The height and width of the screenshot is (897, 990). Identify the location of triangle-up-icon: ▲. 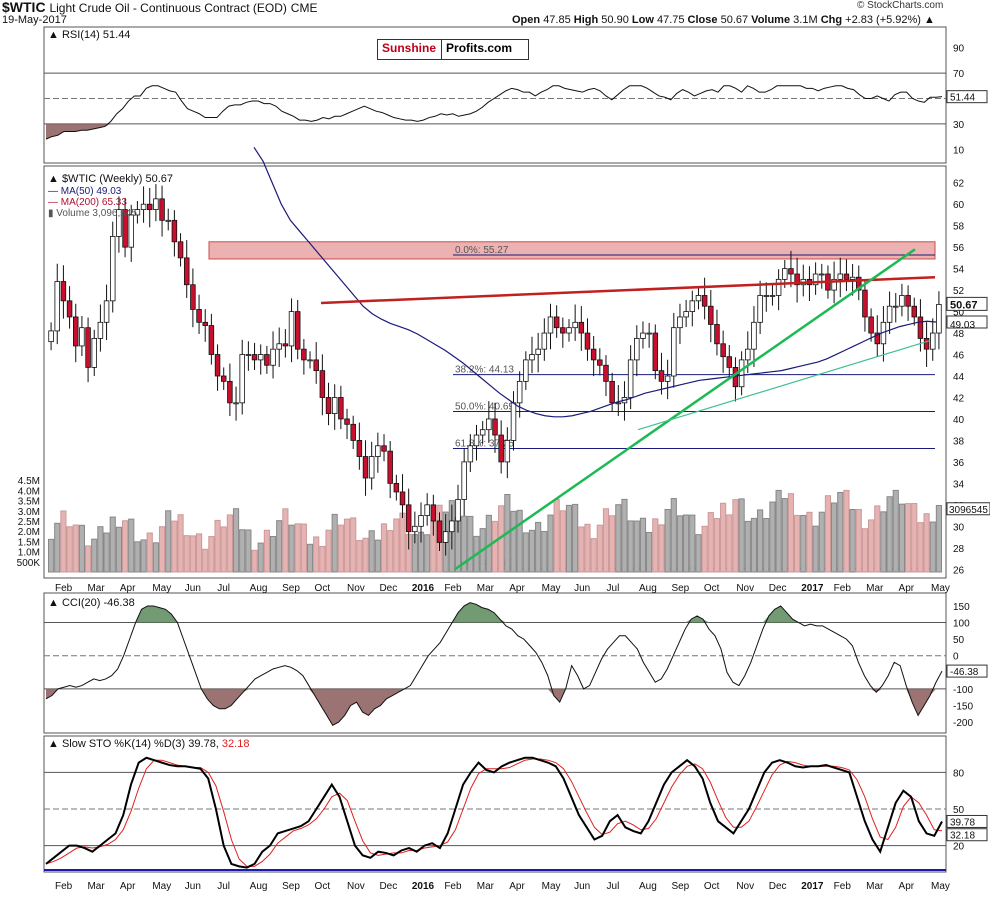
(929, 20).